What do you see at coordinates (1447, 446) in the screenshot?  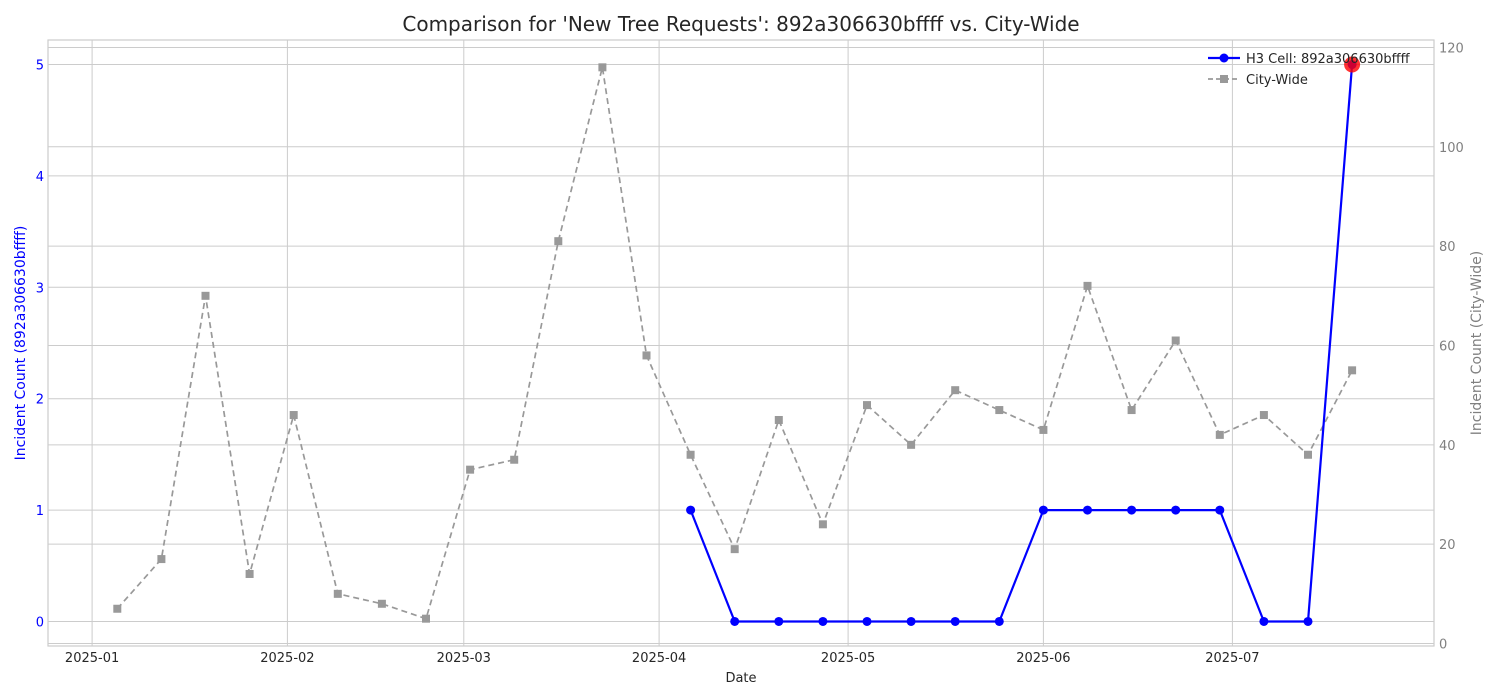 I see `y-right-tick-label: 40` at bounding box center [1447, 446].